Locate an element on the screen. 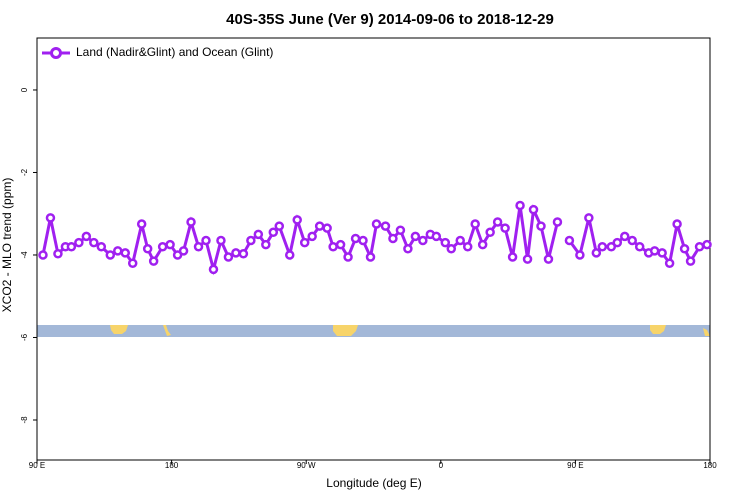 The height and width of the screenshot is (500, 750). legend: Land (Nadir&Glint) and Ocean (Glint) is located at coordinates (157, 52).